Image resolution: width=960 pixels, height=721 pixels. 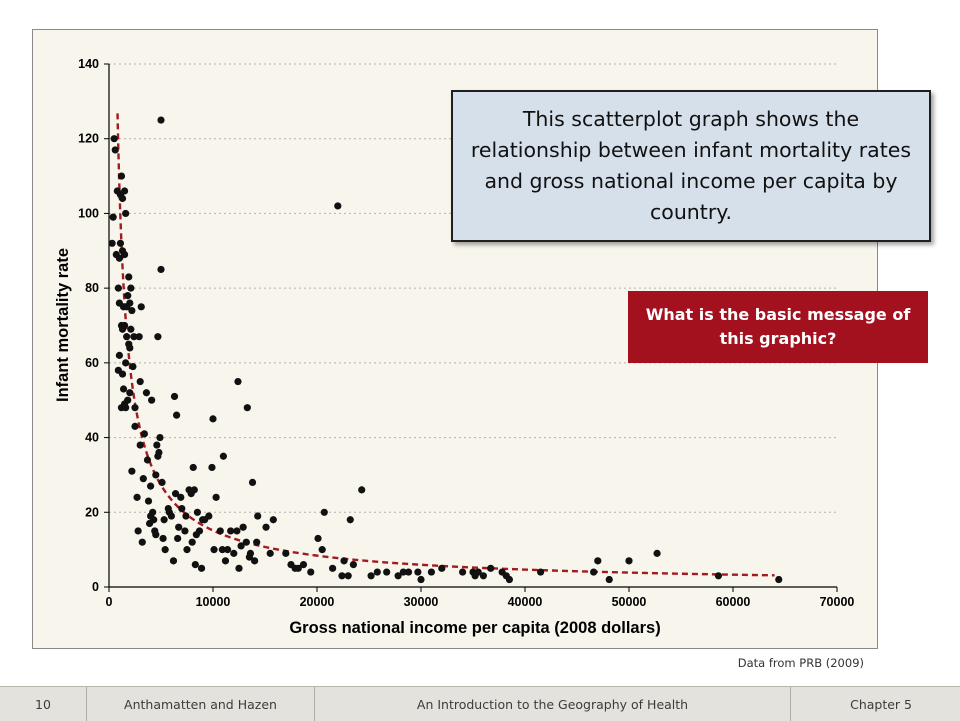 What do you see at coordinates (92, 438) in the screenshot?
I see `y-tick-label: 40` at bounding box center [92, 438].